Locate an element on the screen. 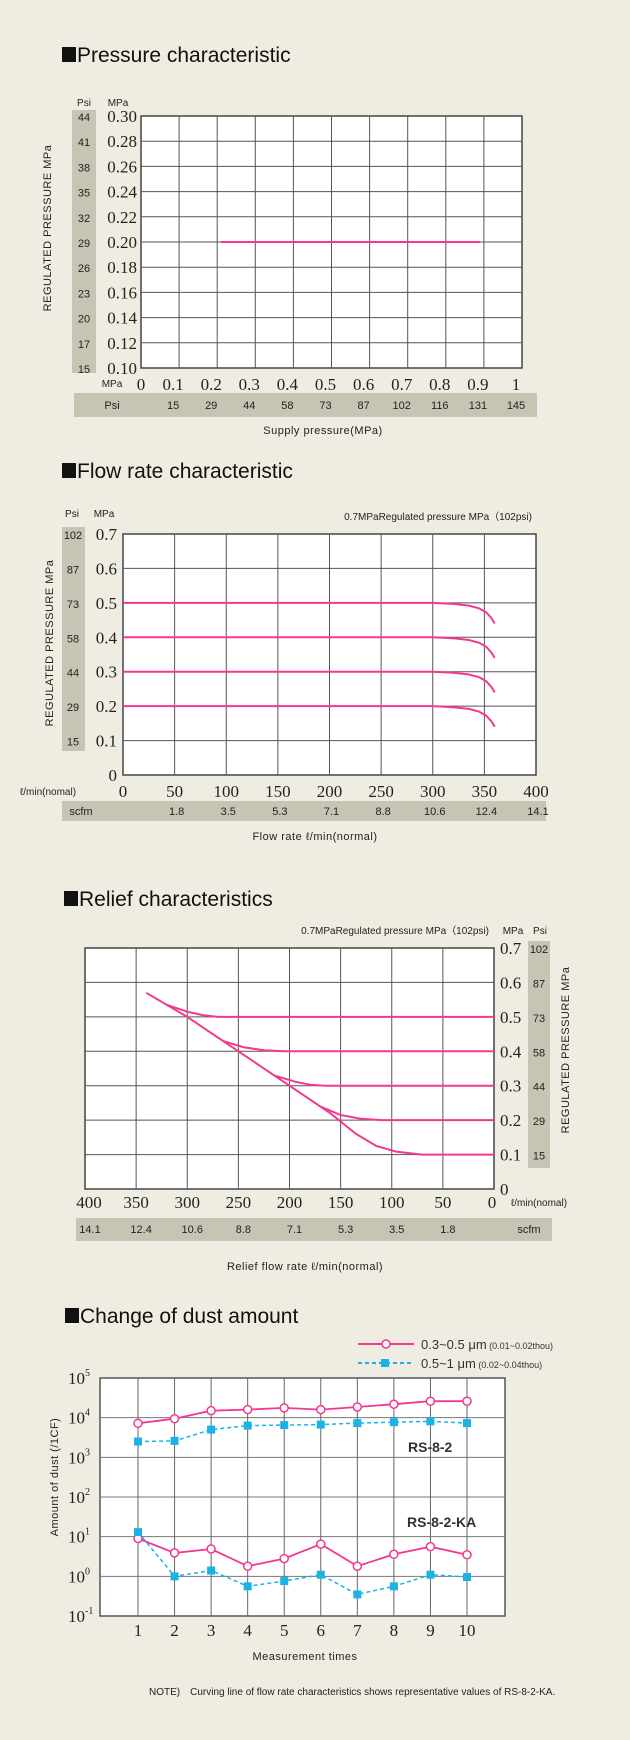 This screenshot has height=1740, width=630. x-tick-psi-label: 116 is located at coordinates (440, 406).